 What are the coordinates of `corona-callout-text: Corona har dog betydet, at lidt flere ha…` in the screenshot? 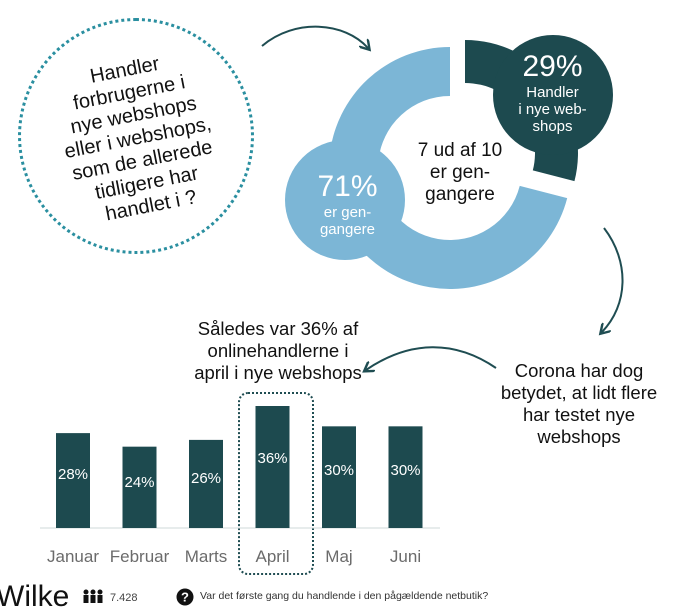 It's located at (579, 403).